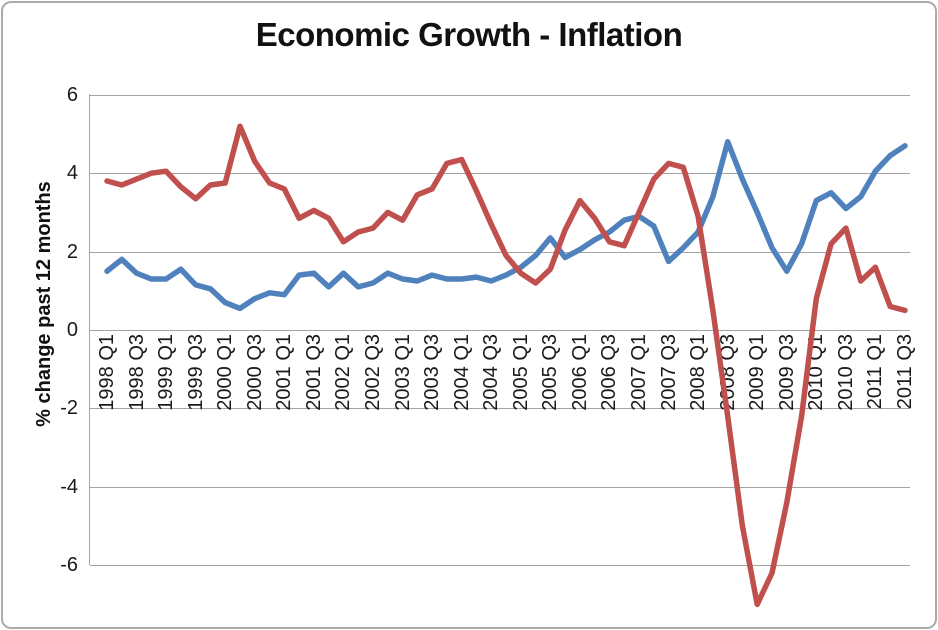 Image resolution: width=938 pixels, height=630 pixels. What do you see at coordinates (500, 565) in the screenshot?
I see `gridline-y--6` at bounding box center [500, 565].